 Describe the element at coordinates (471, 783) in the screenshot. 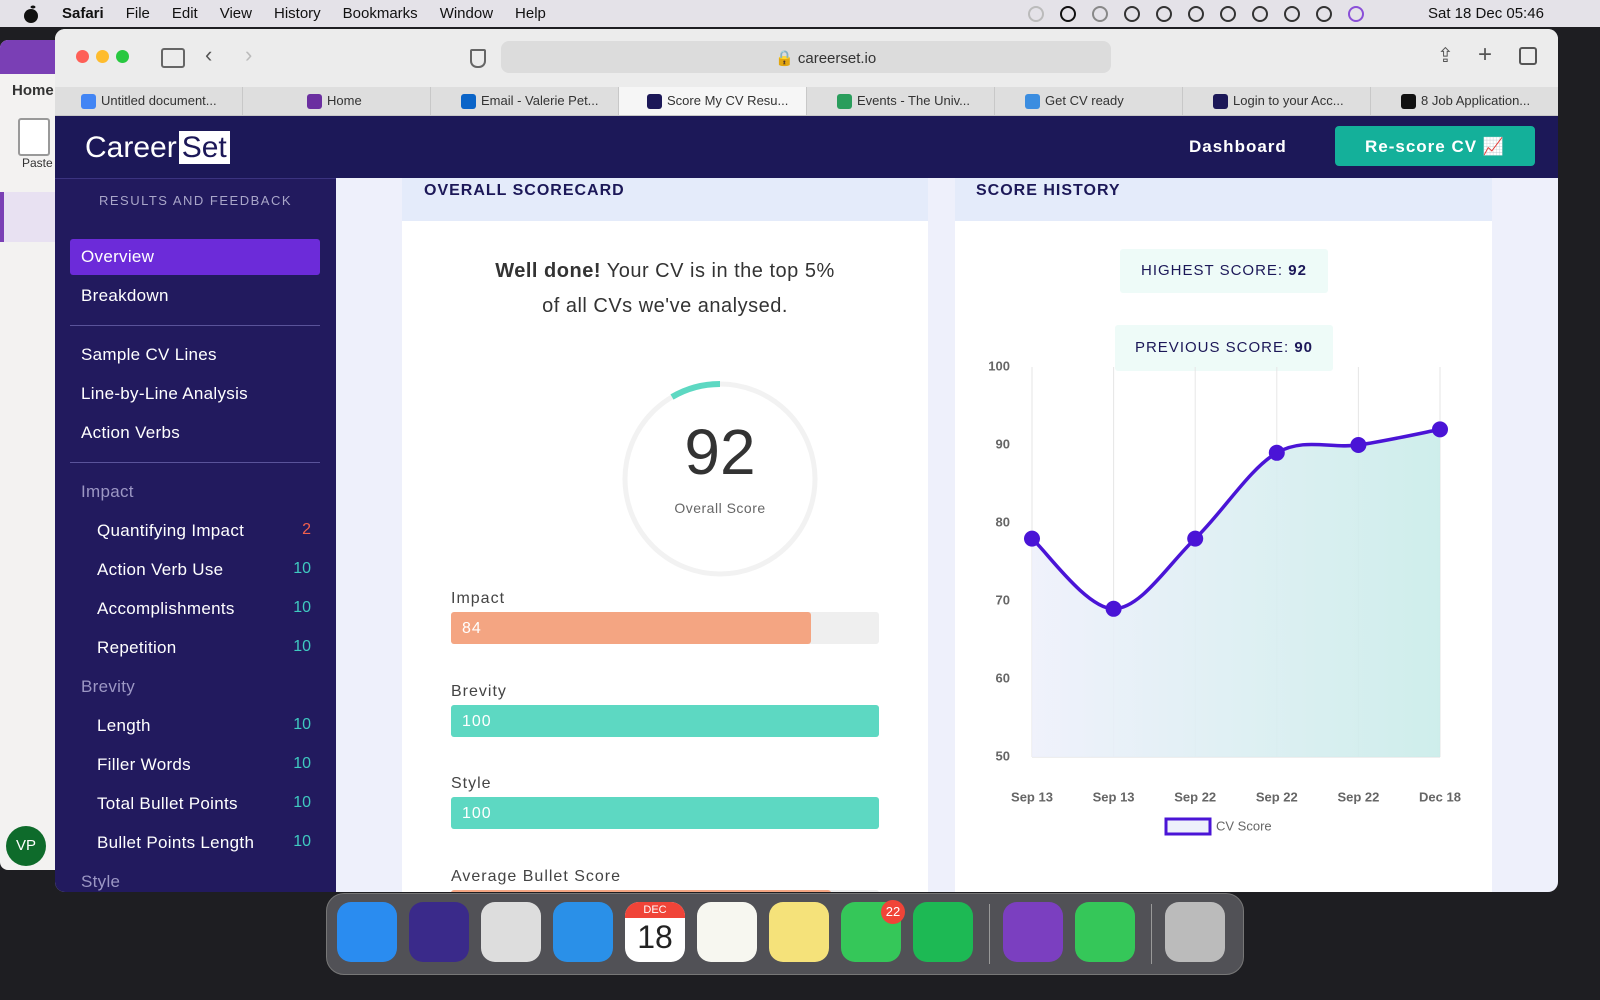

I see `bar-label: Style` at that location.